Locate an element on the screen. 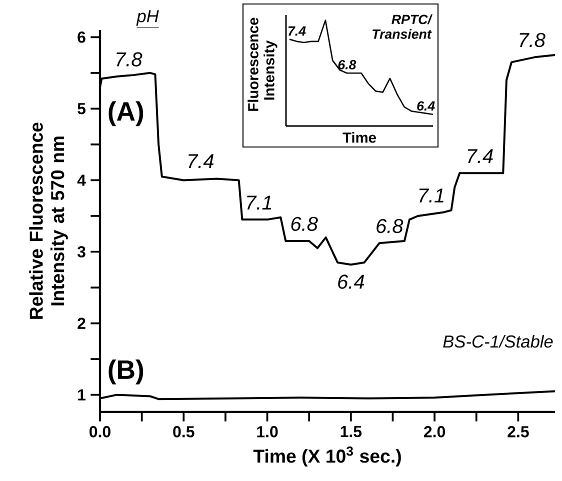 The width and height of the screenshot is (562, 481). annotation: BS-C-1/Stable is located at coordinates (498, 341).